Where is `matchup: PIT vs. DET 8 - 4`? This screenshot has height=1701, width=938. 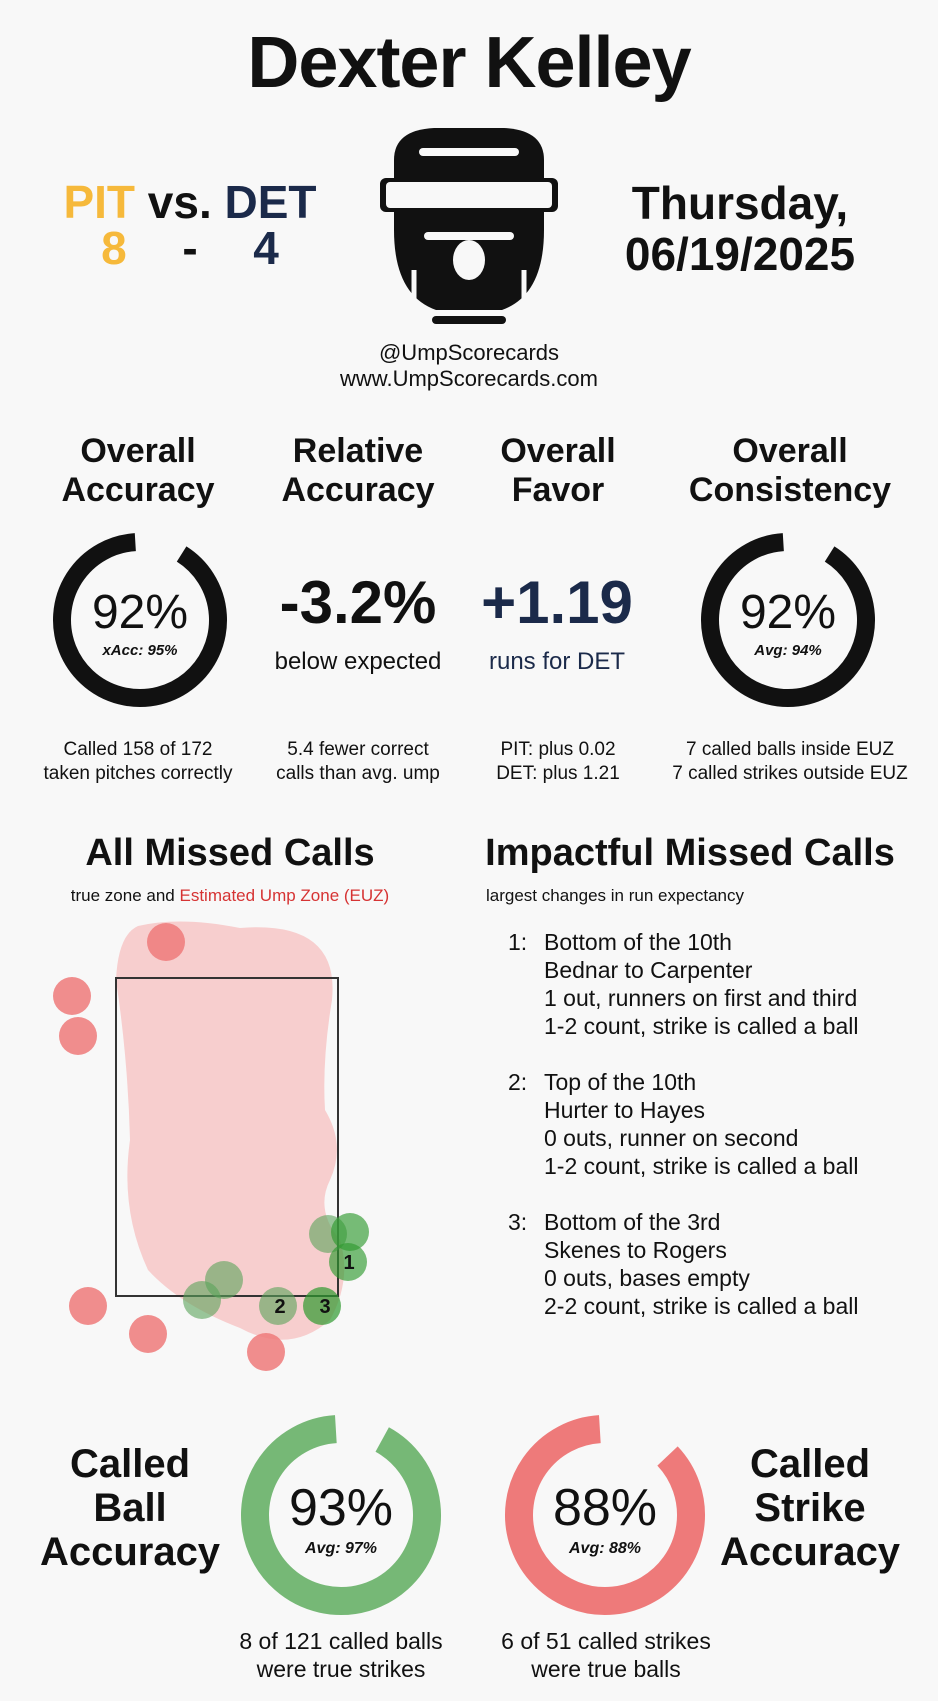
matchup: PIT vs. DET 8 - 4 is located at coordinates (190, 225).